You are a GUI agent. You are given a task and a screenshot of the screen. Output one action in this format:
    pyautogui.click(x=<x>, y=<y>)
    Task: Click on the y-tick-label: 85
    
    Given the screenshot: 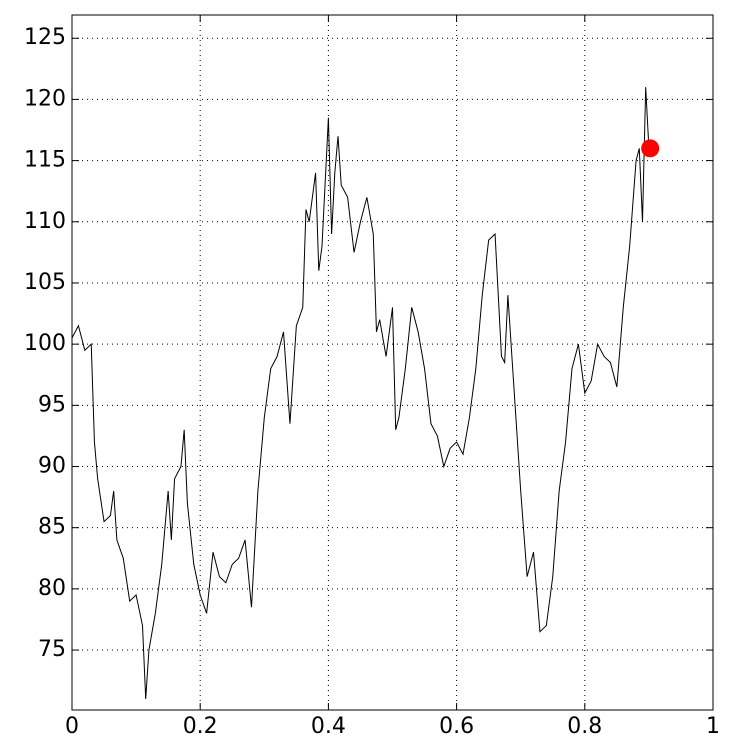 What is the action you would take?
    pyautogui.click(x=52, y=527)
    